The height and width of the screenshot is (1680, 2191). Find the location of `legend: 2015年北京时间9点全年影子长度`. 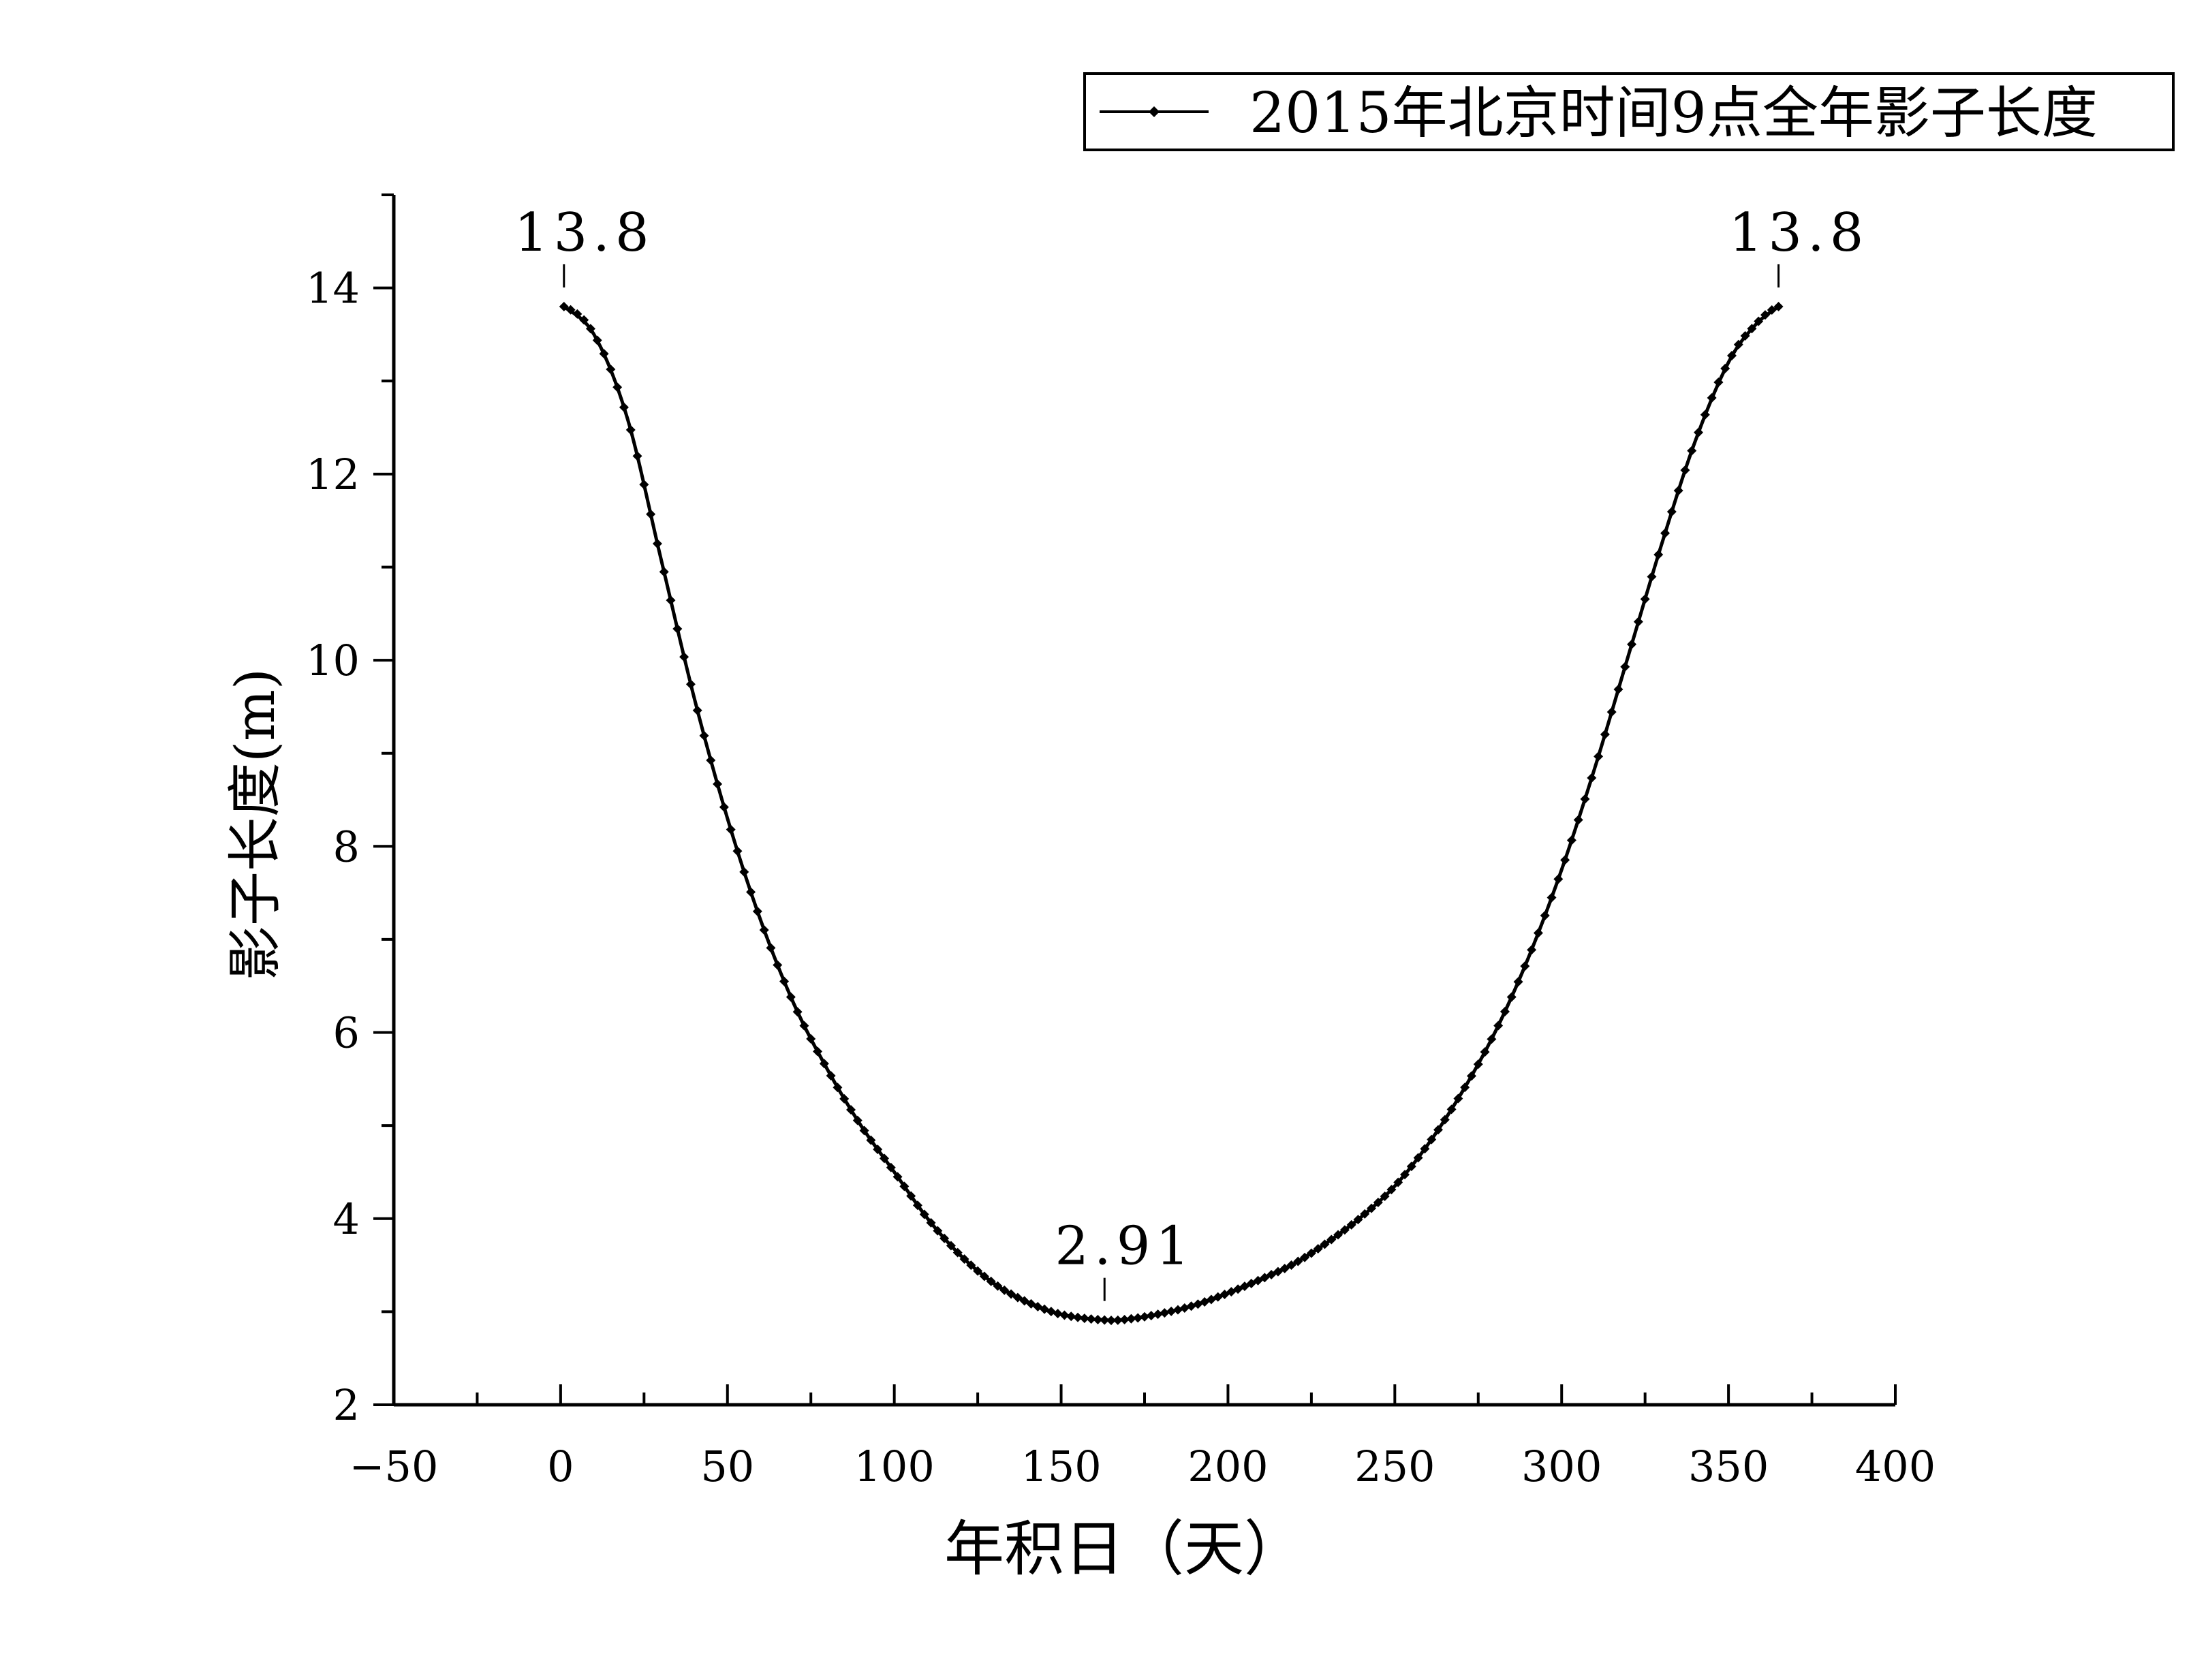

legend: 2015年北京时间9点全年影子长度 is located at coordinates (1629, 111).